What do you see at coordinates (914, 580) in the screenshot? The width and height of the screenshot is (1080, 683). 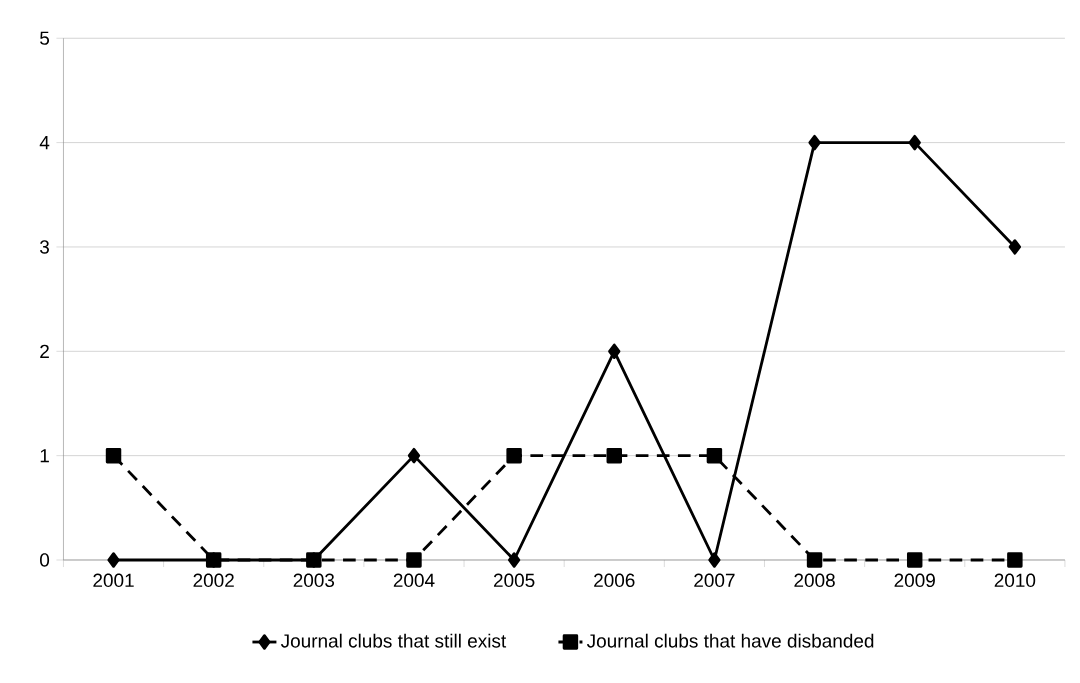 I see `x-tick-label: 2009` at bounding box center [914, 580].